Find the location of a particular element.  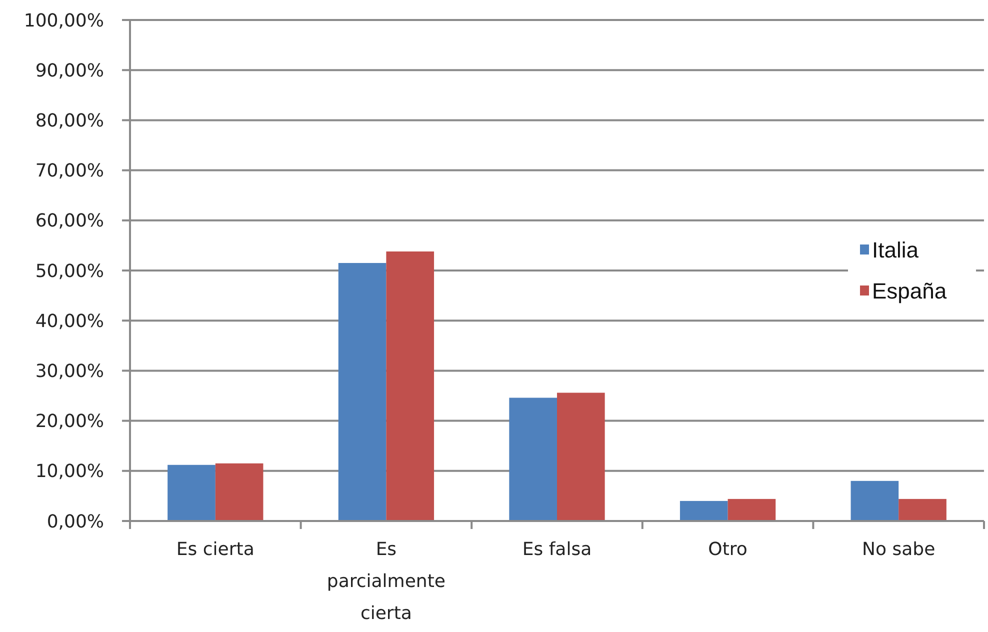

legend-label: Italia is located at coordinates (896, 249).